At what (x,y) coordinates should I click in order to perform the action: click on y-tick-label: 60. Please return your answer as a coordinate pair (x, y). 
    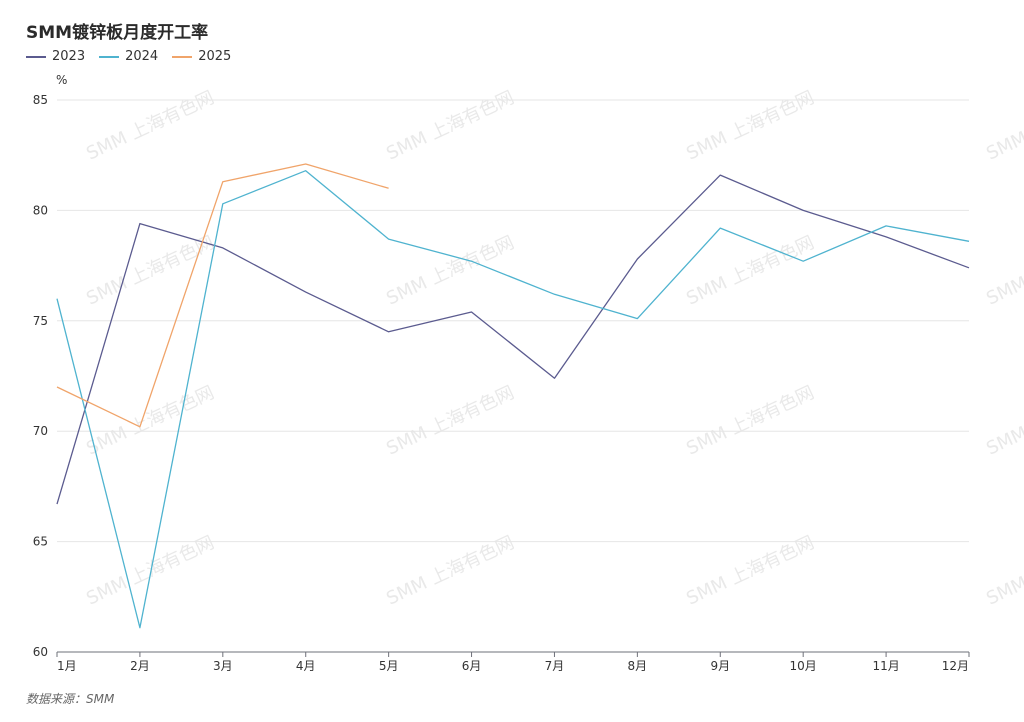
    Looking at the image, I should click on (40, 652).